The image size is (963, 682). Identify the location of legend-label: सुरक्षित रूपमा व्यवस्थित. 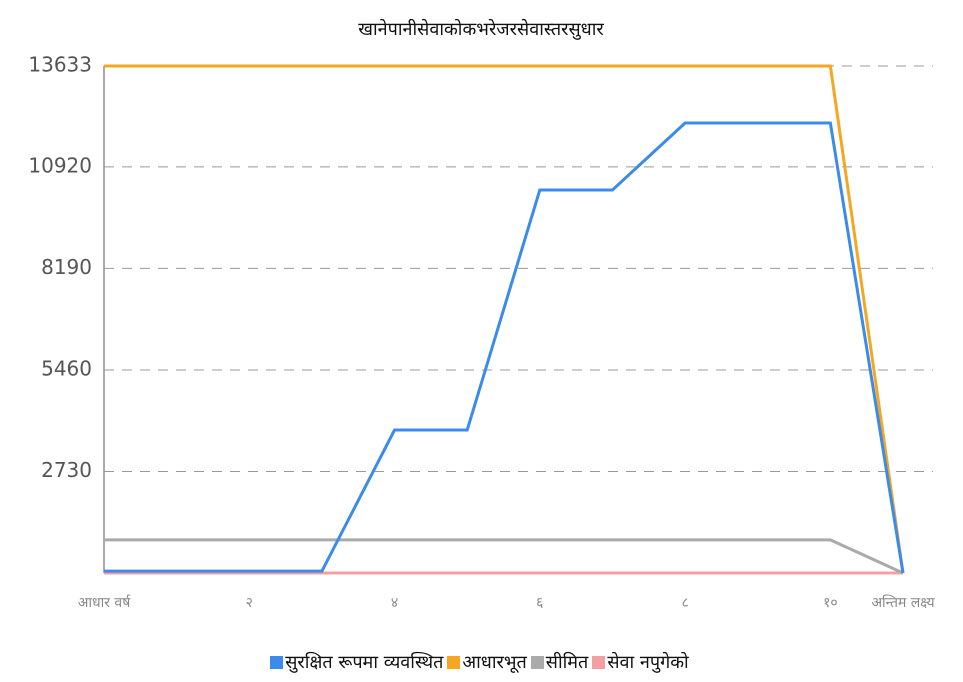
(364, 662).